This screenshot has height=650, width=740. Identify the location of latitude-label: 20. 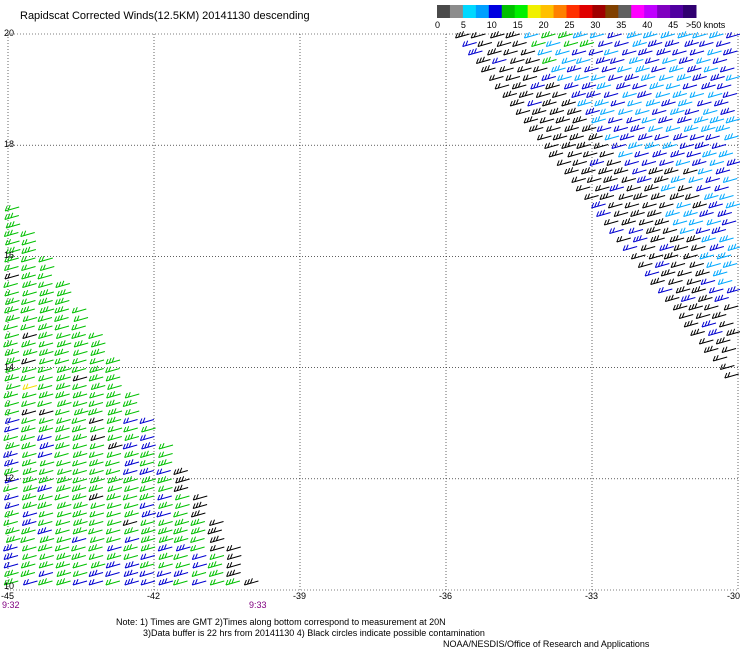
(9, 33).